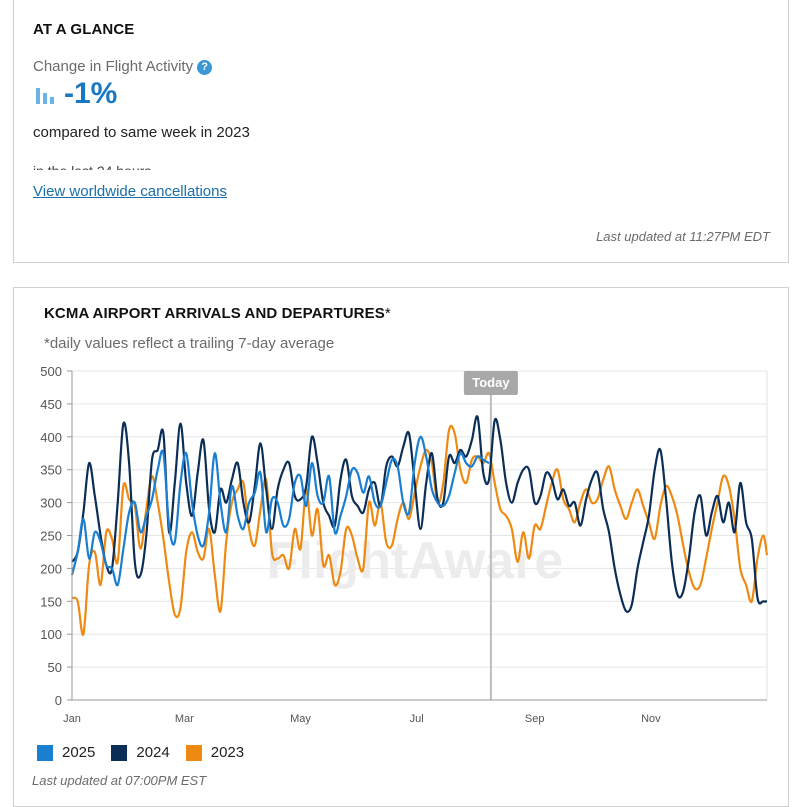 This screenshot has height=807, width=800. Describe the element at coordinates (58, 700) in the screenshot. I see `y-tick-label: 0` at that location.